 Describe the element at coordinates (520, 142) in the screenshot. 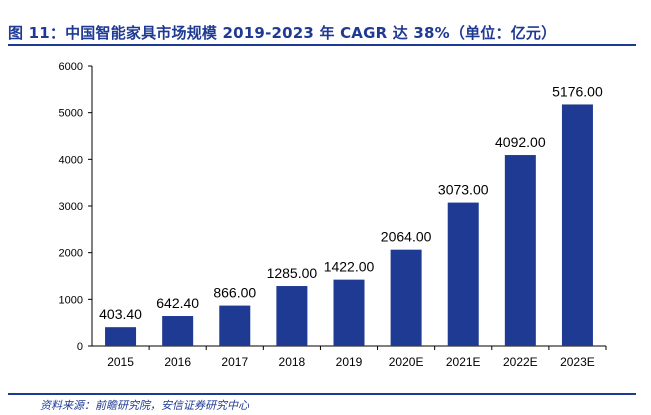

I see `data-label: 4092.00` at that location.